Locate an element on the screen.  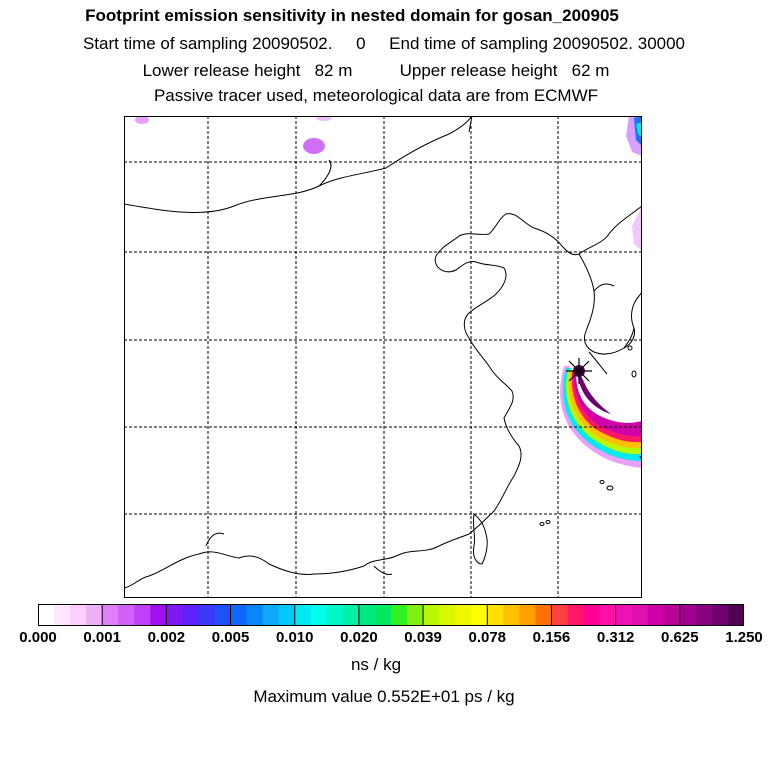
colorbar-label: 0.002 is located at coordinates (166, 637).